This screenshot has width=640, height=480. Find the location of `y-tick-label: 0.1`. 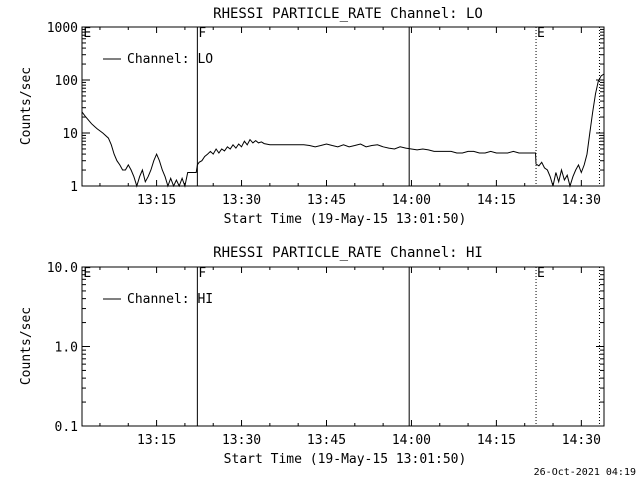

y-tick-label: 0.1 is located at coordinates (66, 427).